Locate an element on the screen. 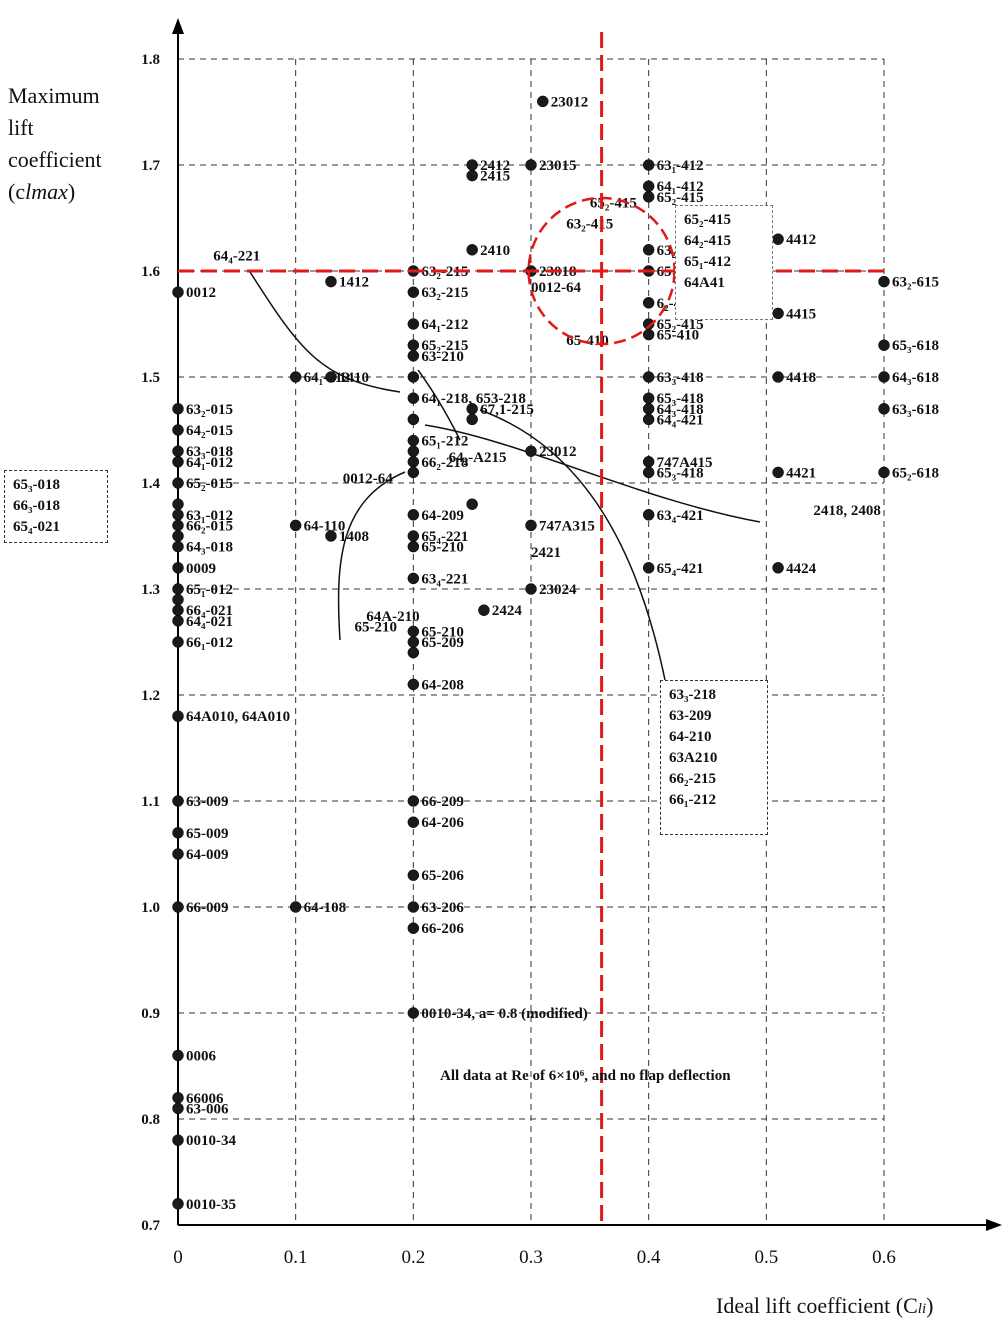 This screenshot has width=1006, height=1329. box-entry: 63₃-218 is located at coordinates (692, 695).